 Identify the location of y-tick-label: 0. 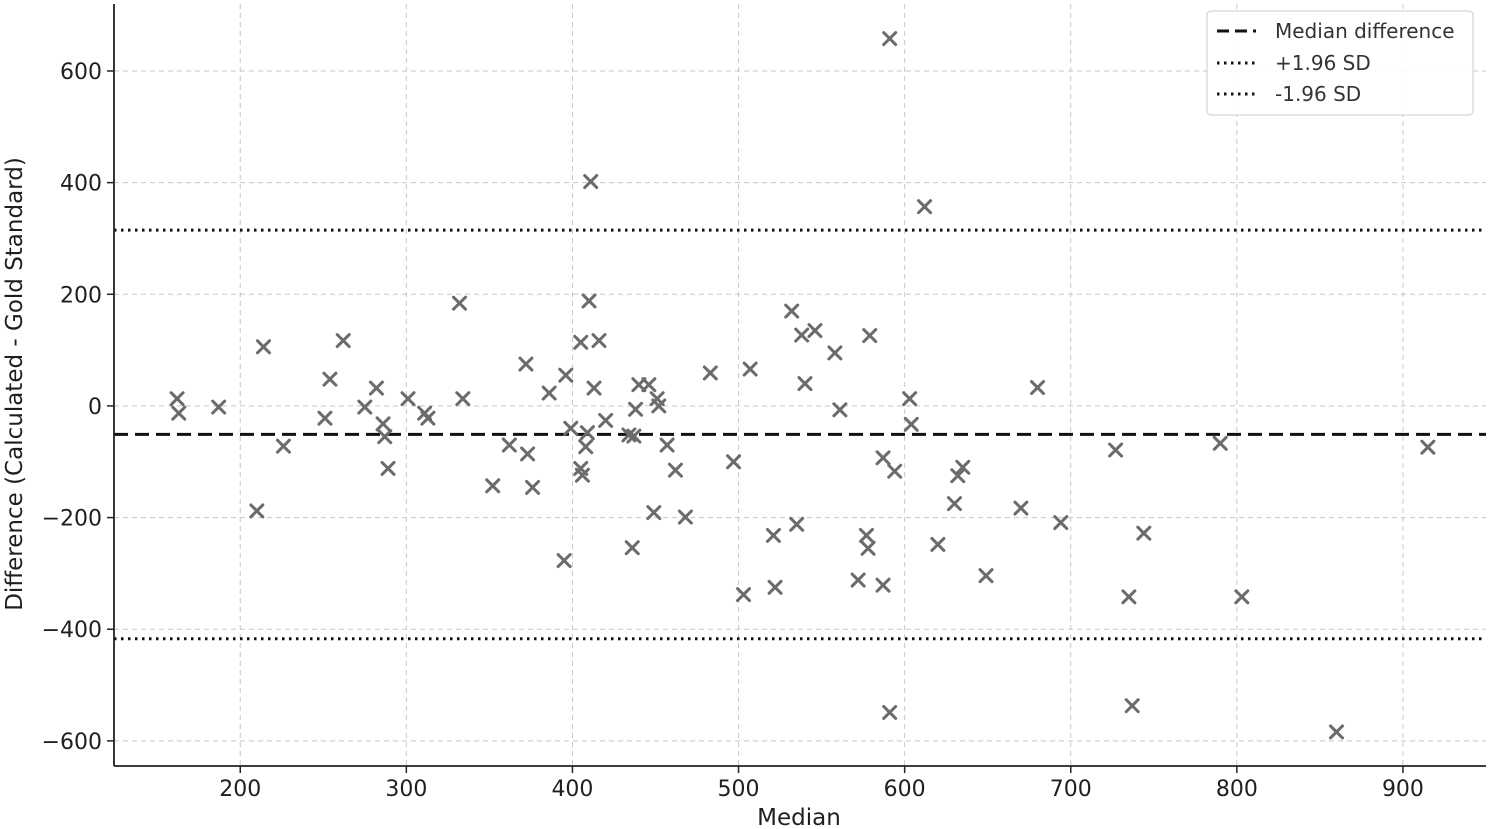
(95, 407).